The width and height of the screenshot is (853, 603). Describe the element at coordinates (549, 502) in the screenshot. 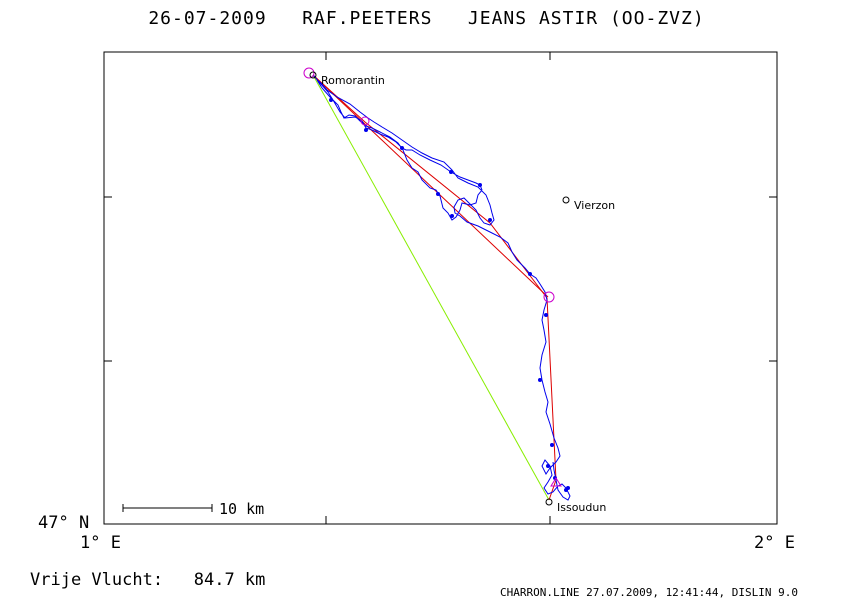

I see `place-marker-issoudun` at that location.